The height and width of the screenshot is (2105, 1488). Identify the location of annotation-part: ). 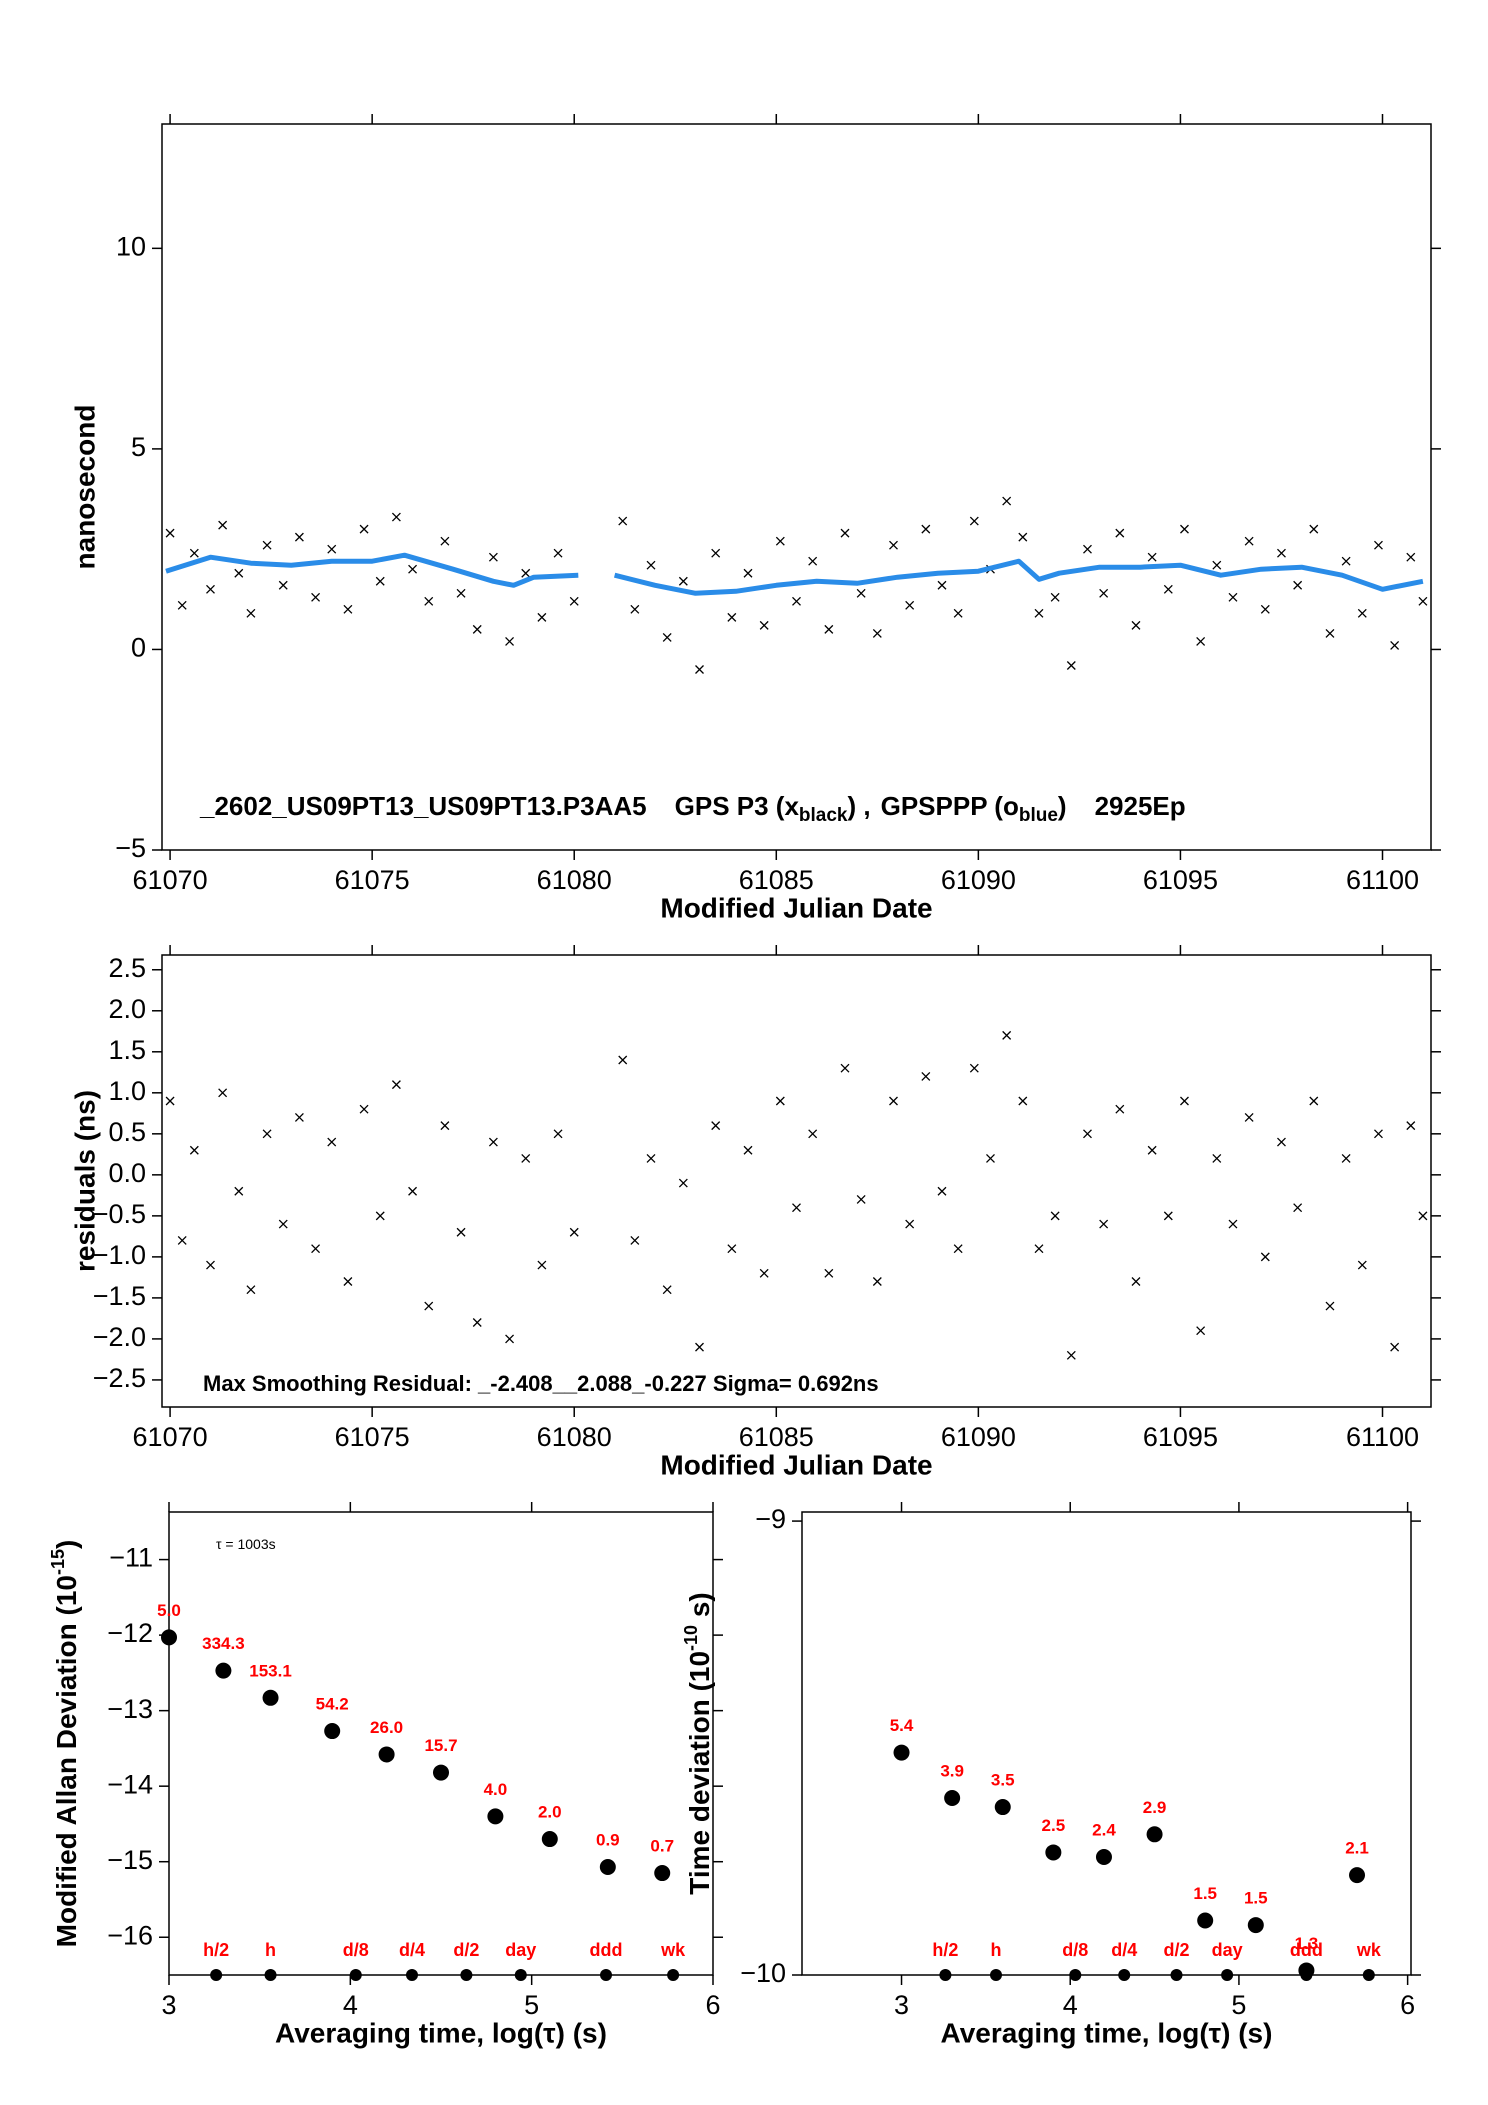
(1062, 806).